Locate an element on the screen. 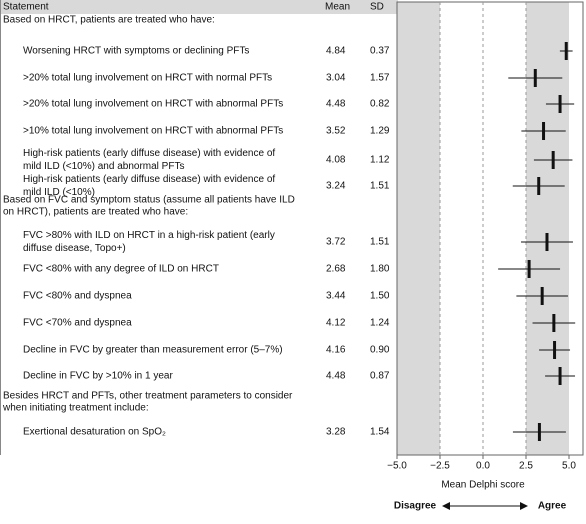 This screenshot has width=586, height=524. sd-value: 1.80 is located at coordinates (380, 269).